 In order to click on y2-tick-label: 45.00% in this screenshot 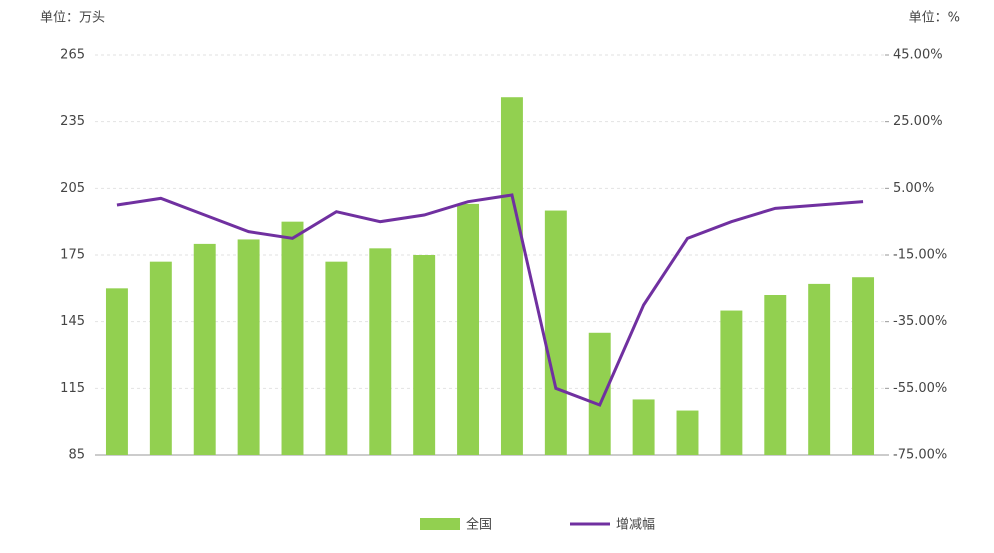, I will do `click(918, 55)`.